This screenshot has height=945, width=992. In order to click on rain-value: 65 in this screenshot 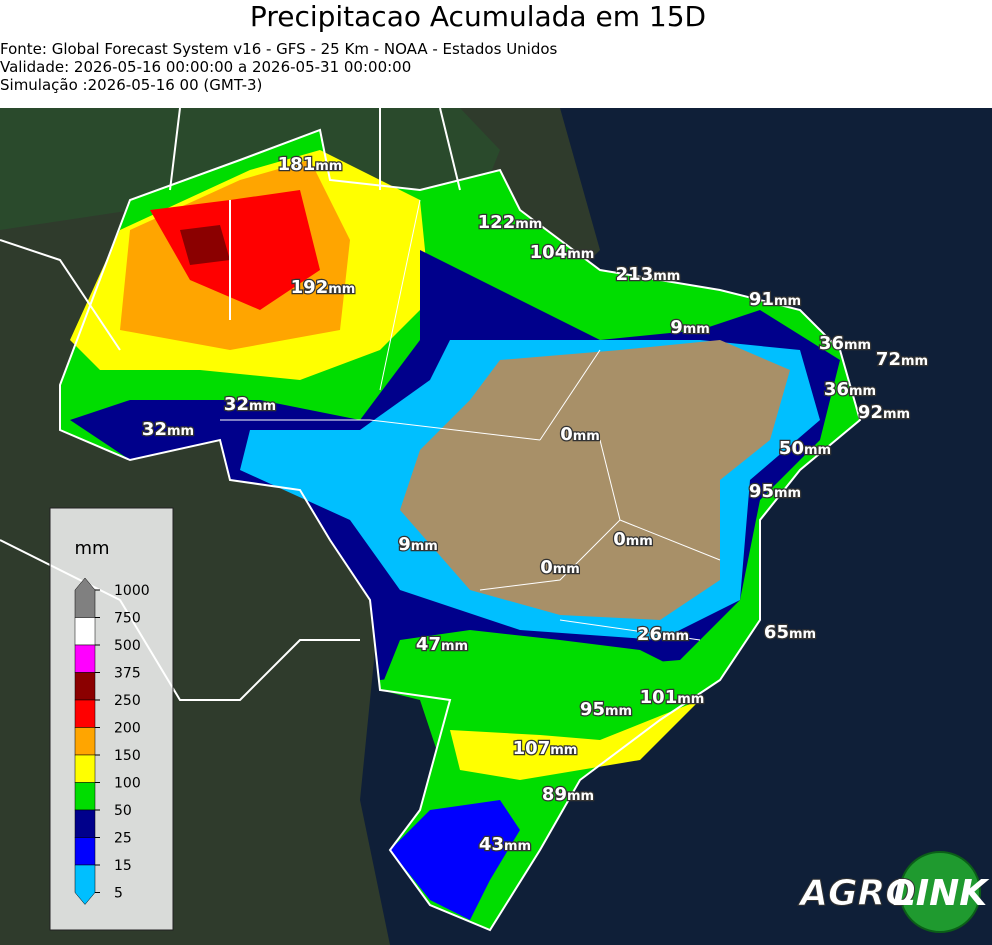, I will do `click(776, 632)`.